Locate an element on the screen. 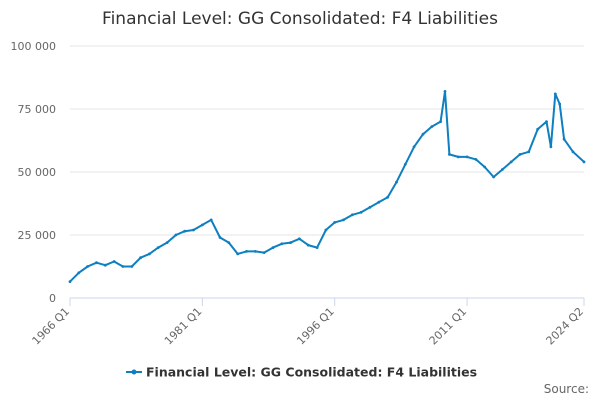 The height and width of the screenshot is (400, 600). legend-marker-icon is located at coordinates (134, 372).